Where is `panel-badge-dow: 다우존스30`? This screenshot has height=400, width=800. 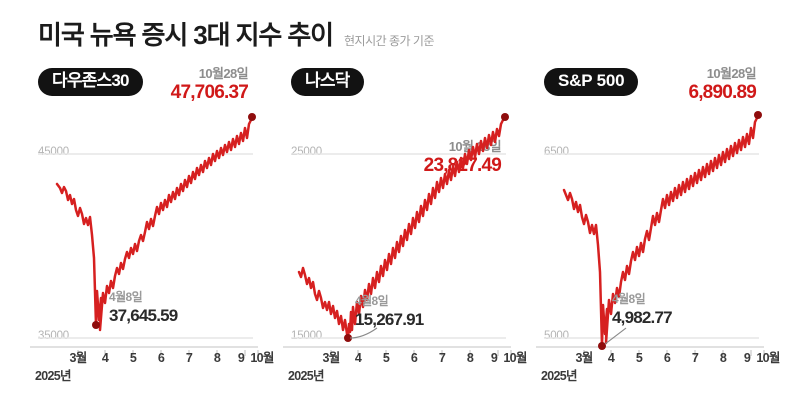 panel-badge-dow: 다우존스30 is located at coordinates (90, 82).